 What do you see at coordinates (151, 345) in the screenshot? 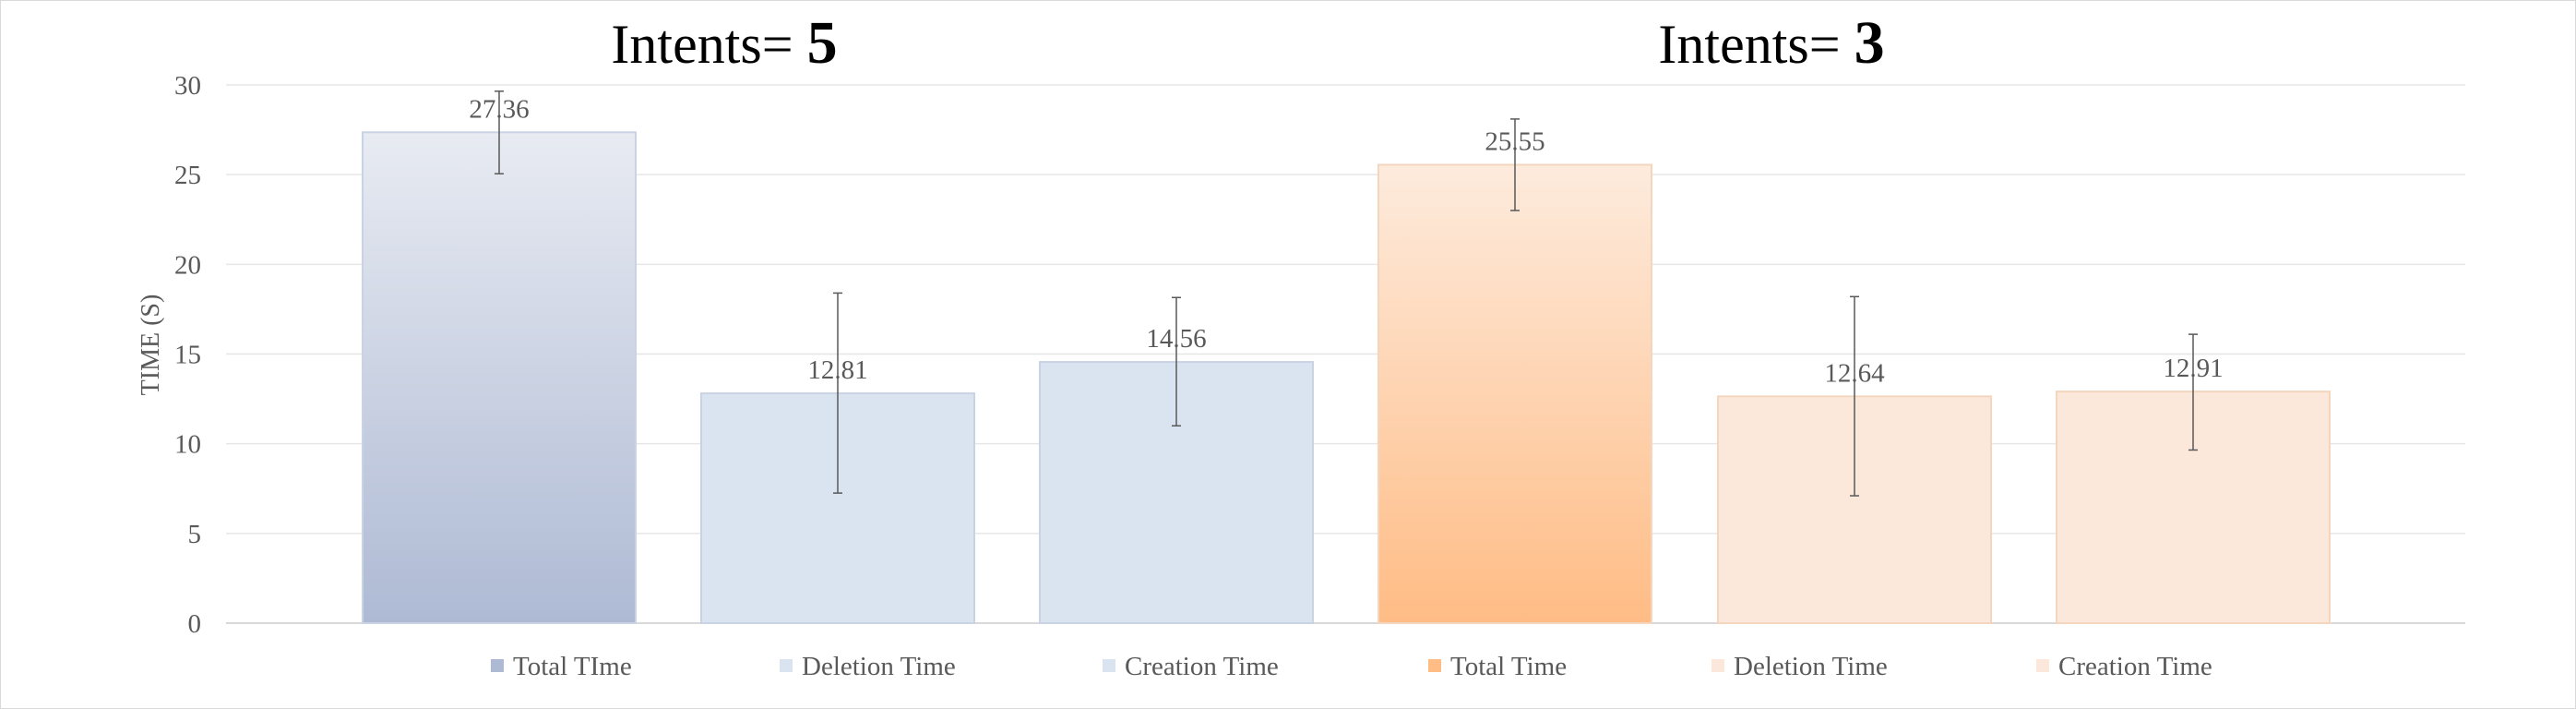
I see `y-axis-label: TIME (S)` at bounding box center [151, 345].